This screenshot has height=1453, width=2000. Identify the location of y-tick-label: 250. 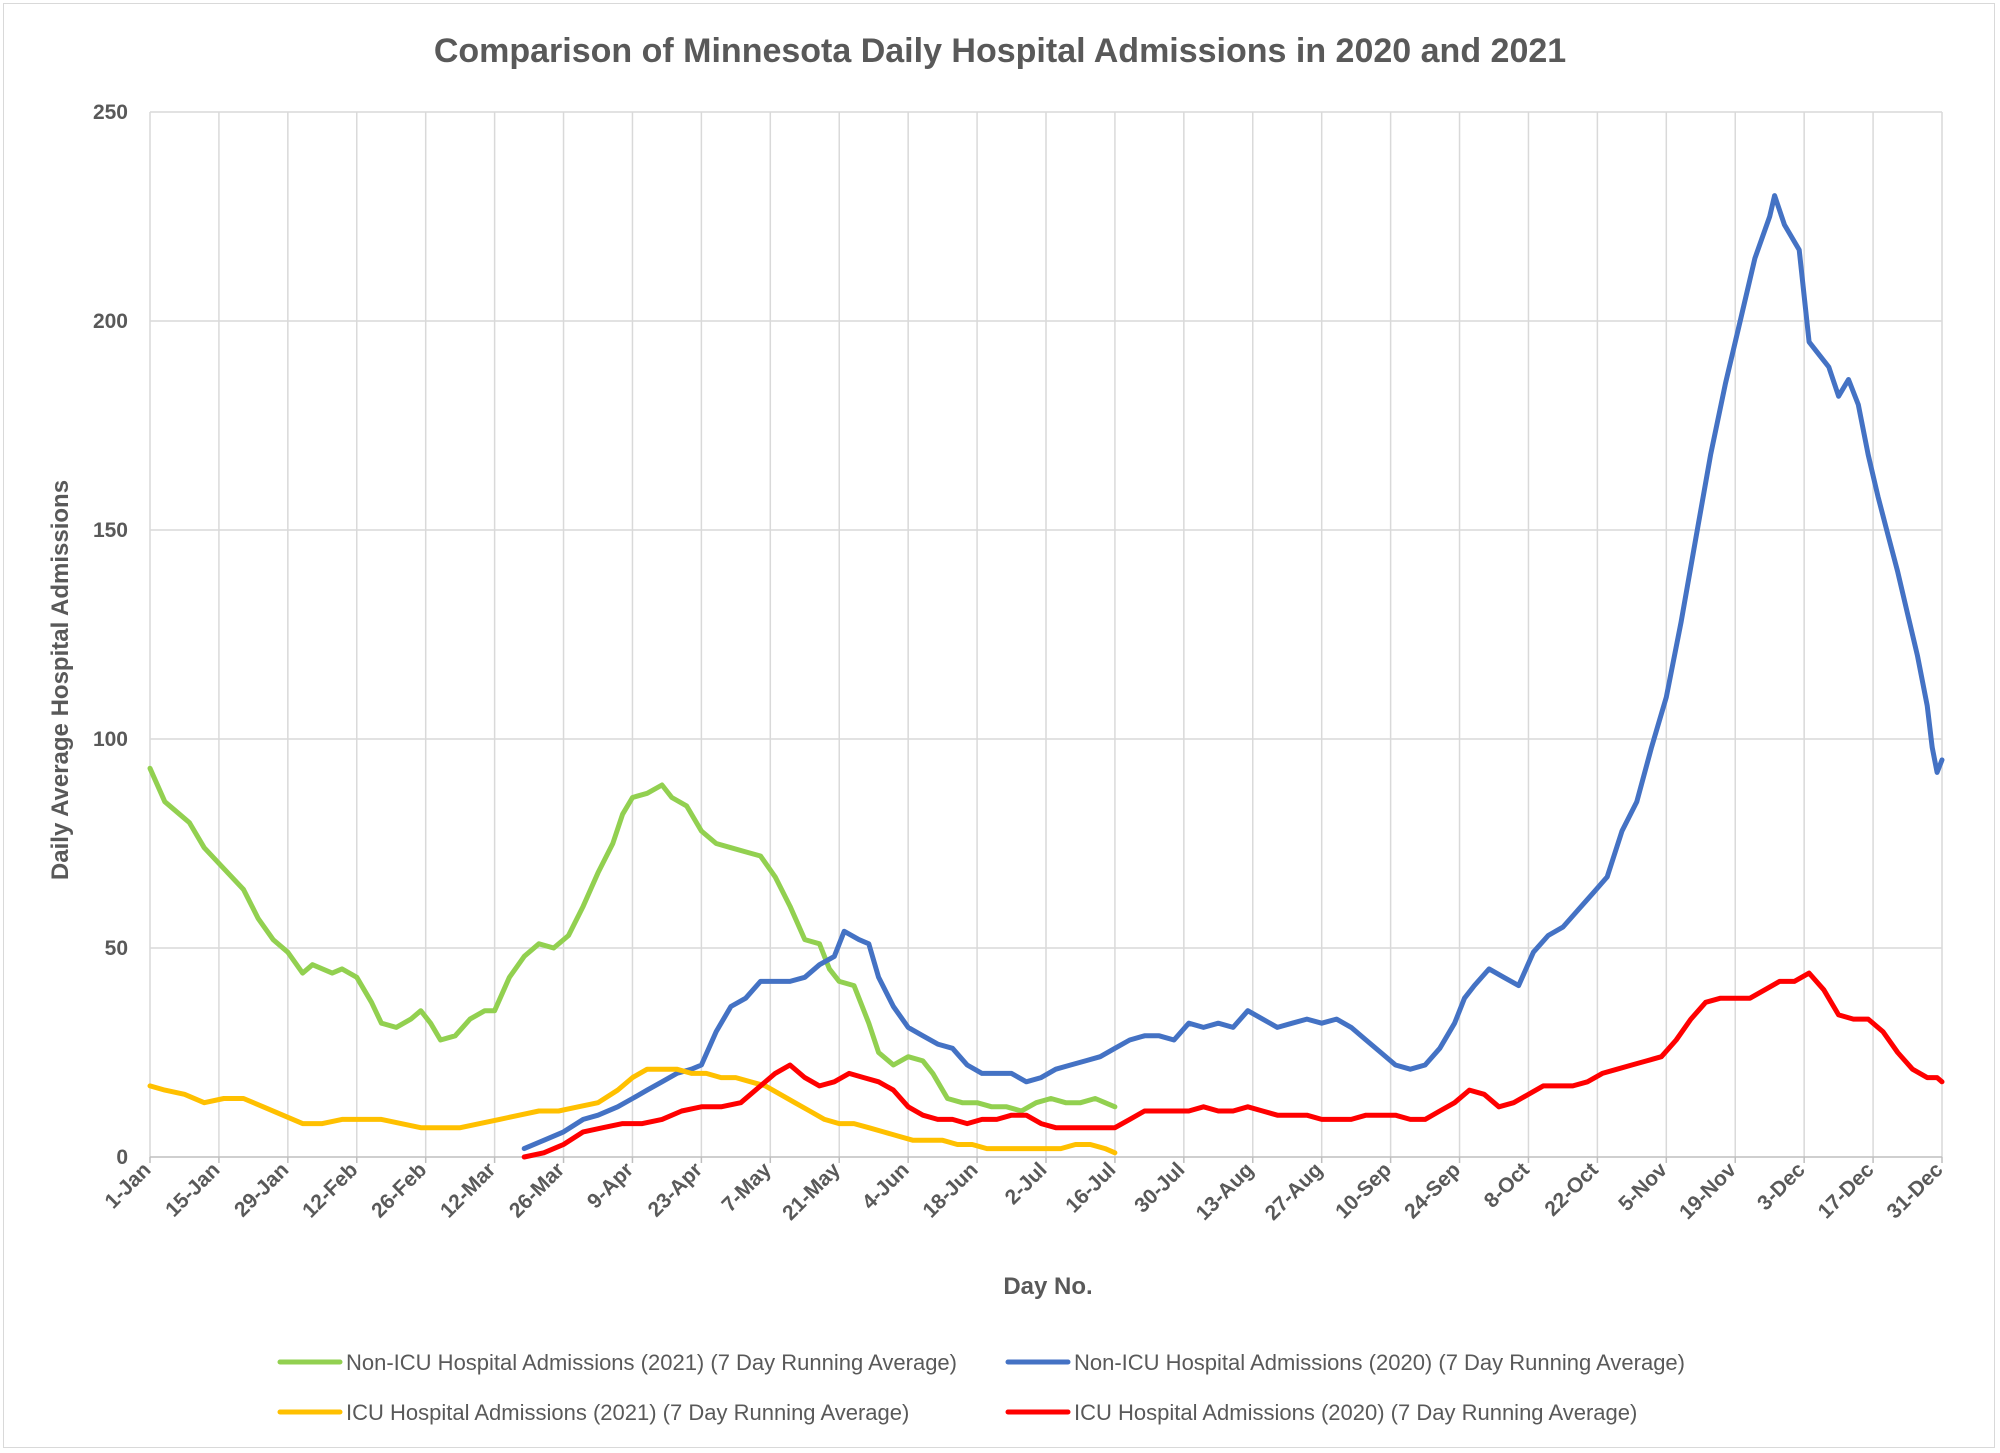
(110, 112).